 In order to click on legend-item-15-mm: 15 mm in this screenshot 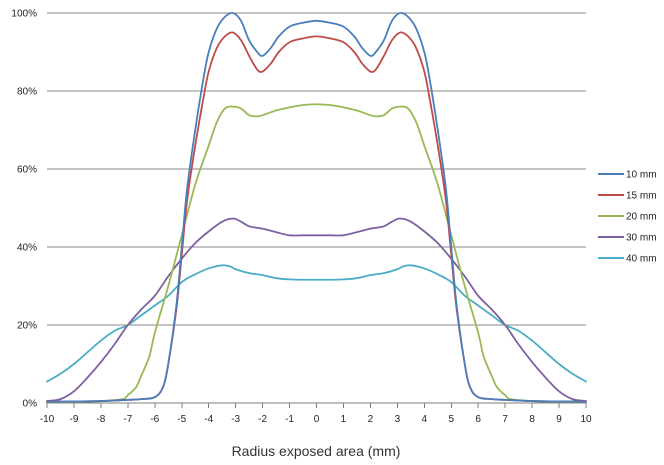, I will do `click(627, 196)`.